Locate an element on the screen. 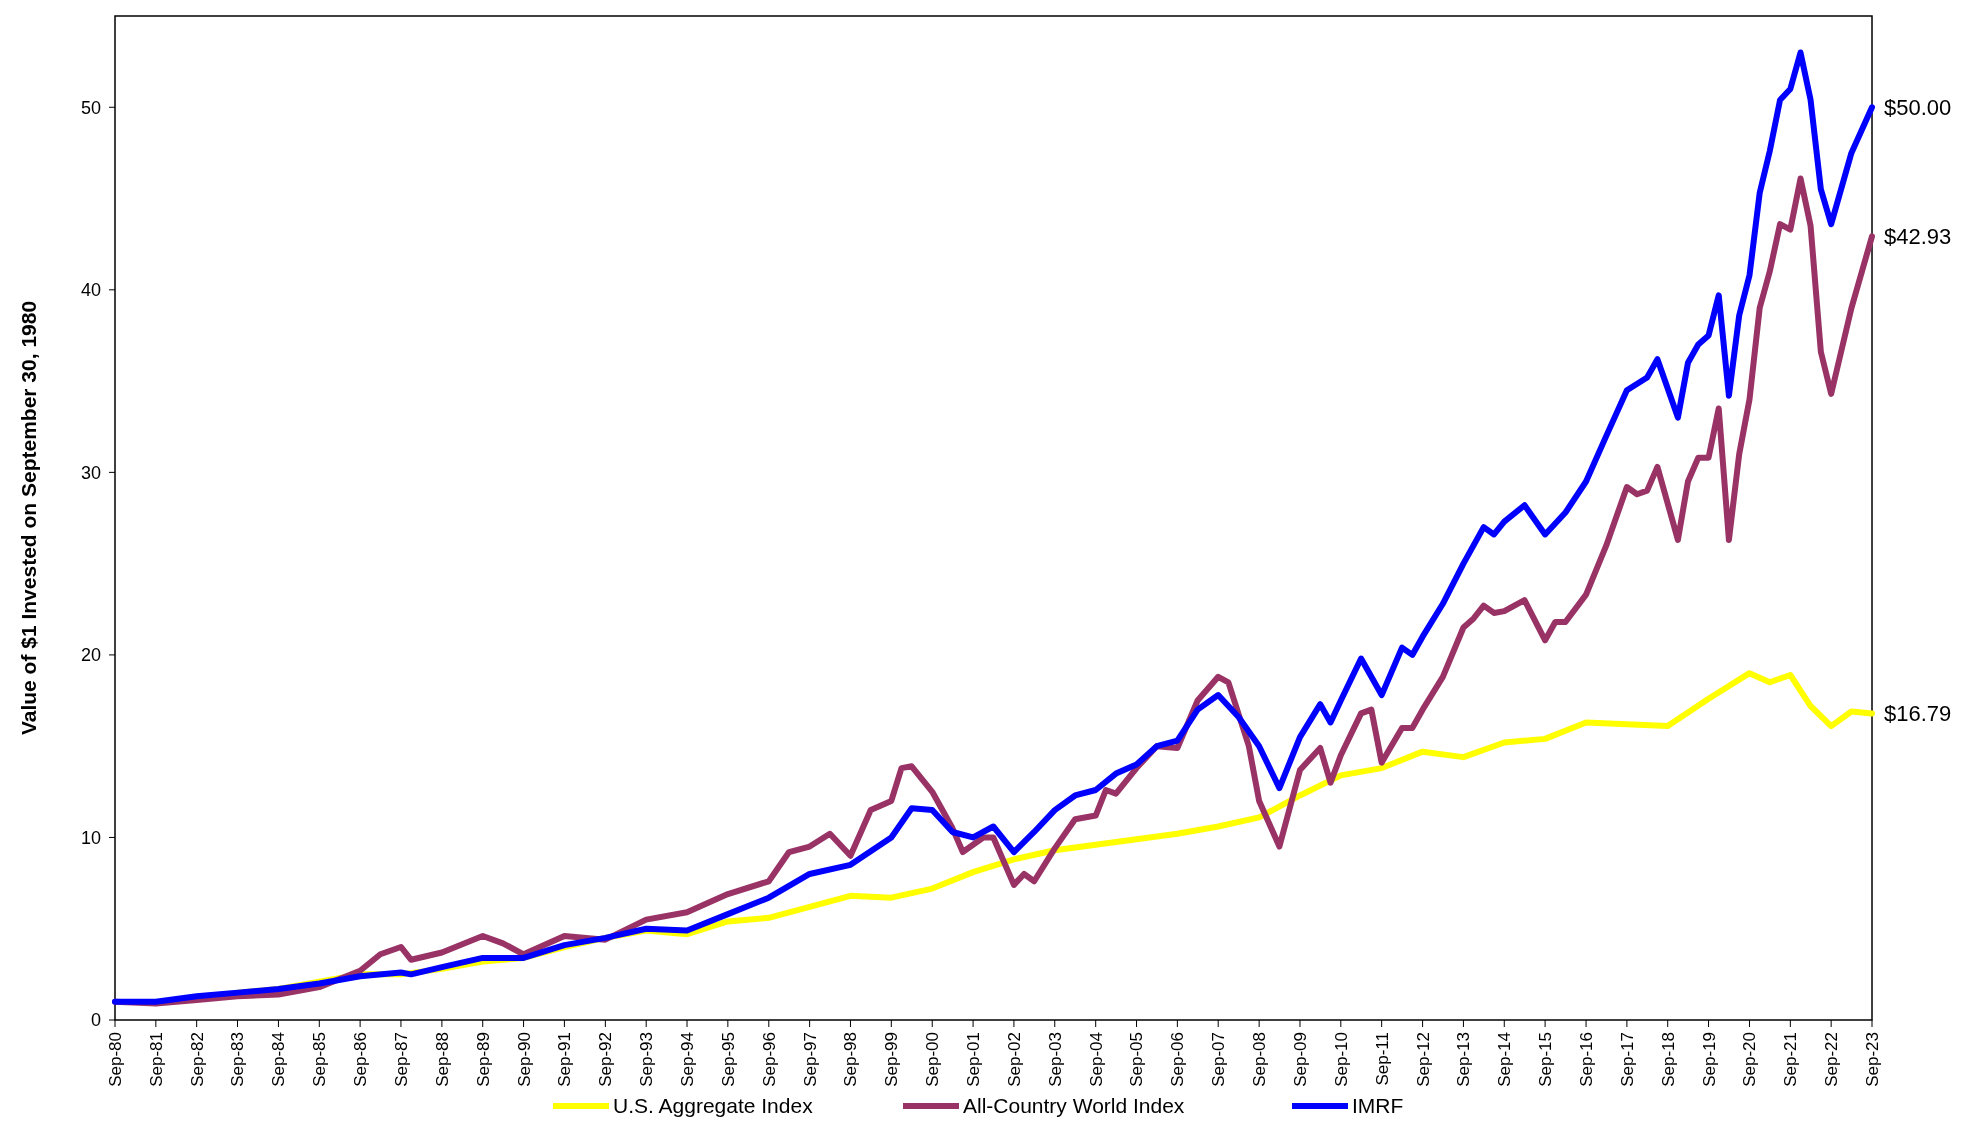 The image size is (1976, 1126). x-tick-label: Sep-06 is located at coordinates (1178, 1059).